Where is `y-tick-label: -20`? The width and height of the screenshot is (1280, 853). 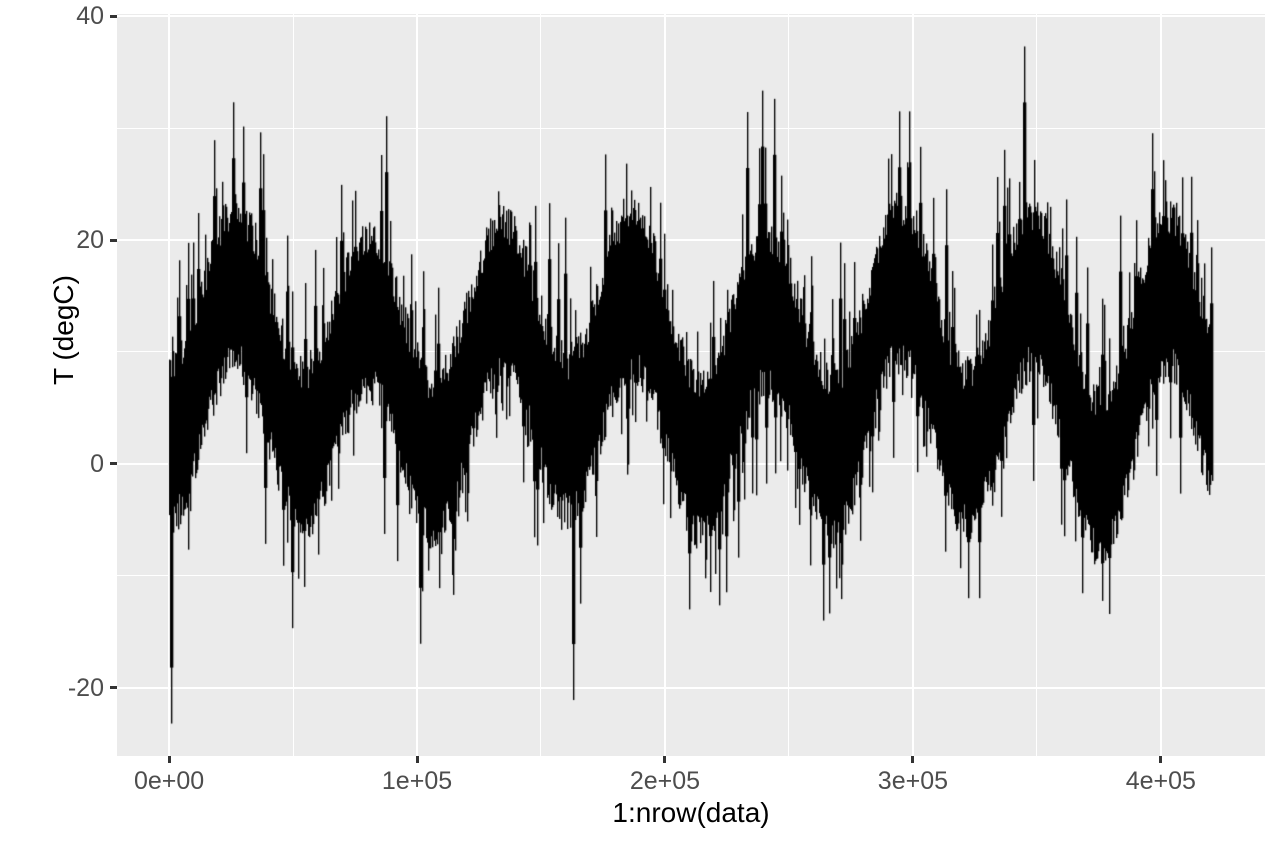 y-tick-label: -20 is located at coordinates (85, 687).